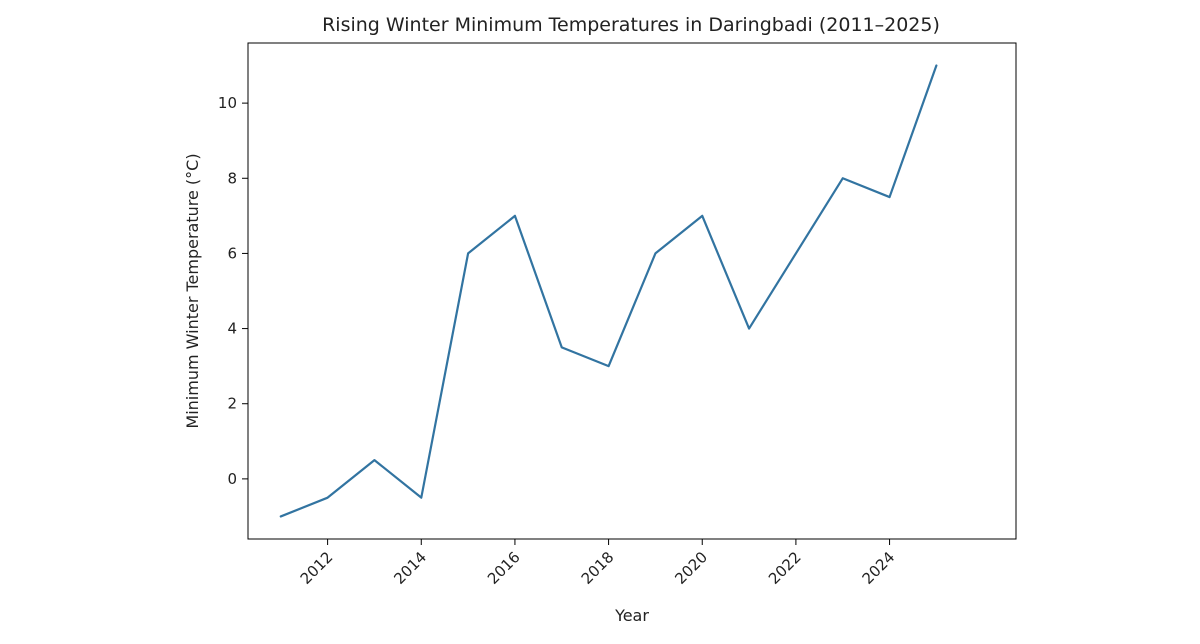  I want to click on x-tick-label: 2018, so click(598, 568).